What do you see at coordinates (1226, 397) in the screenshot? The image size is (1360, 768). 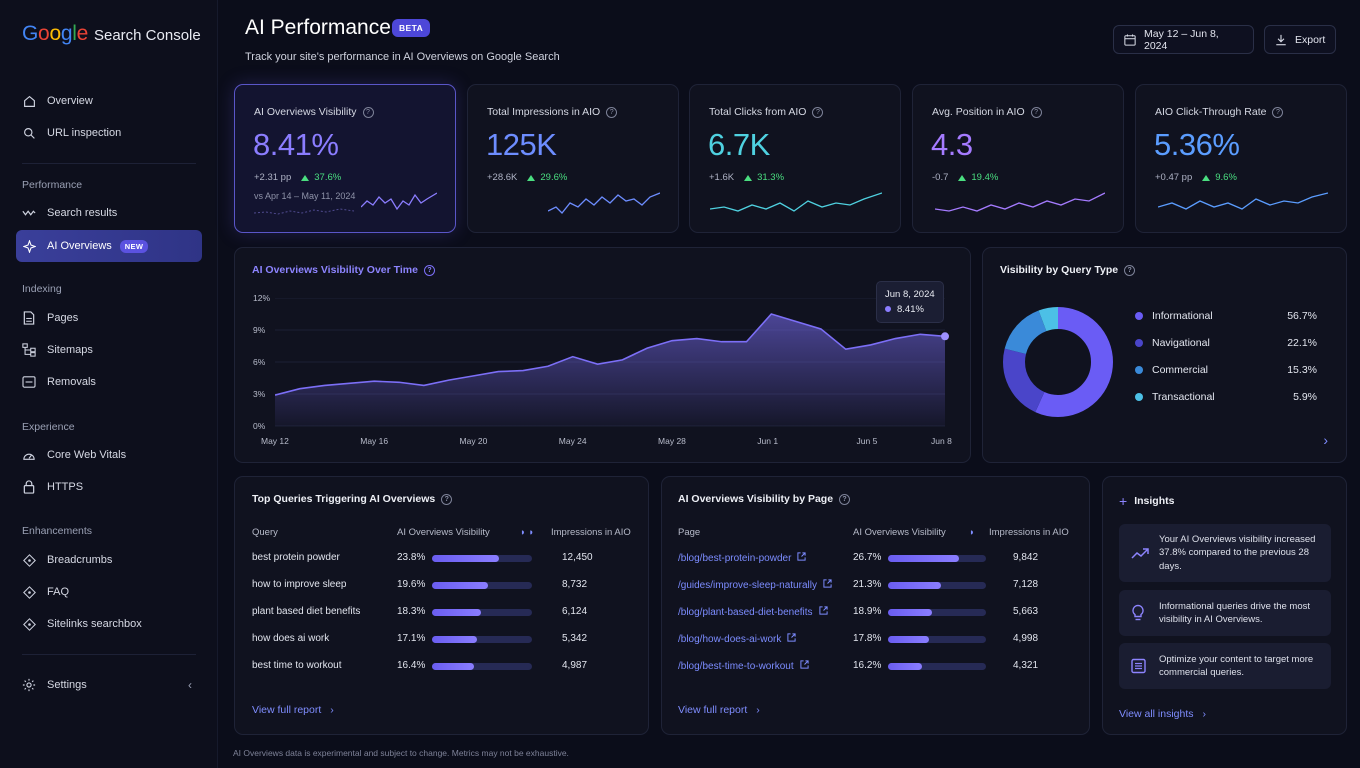 I see `legend-item-transactional: Transactional 5.9%` at bounding box center [1226, 397].